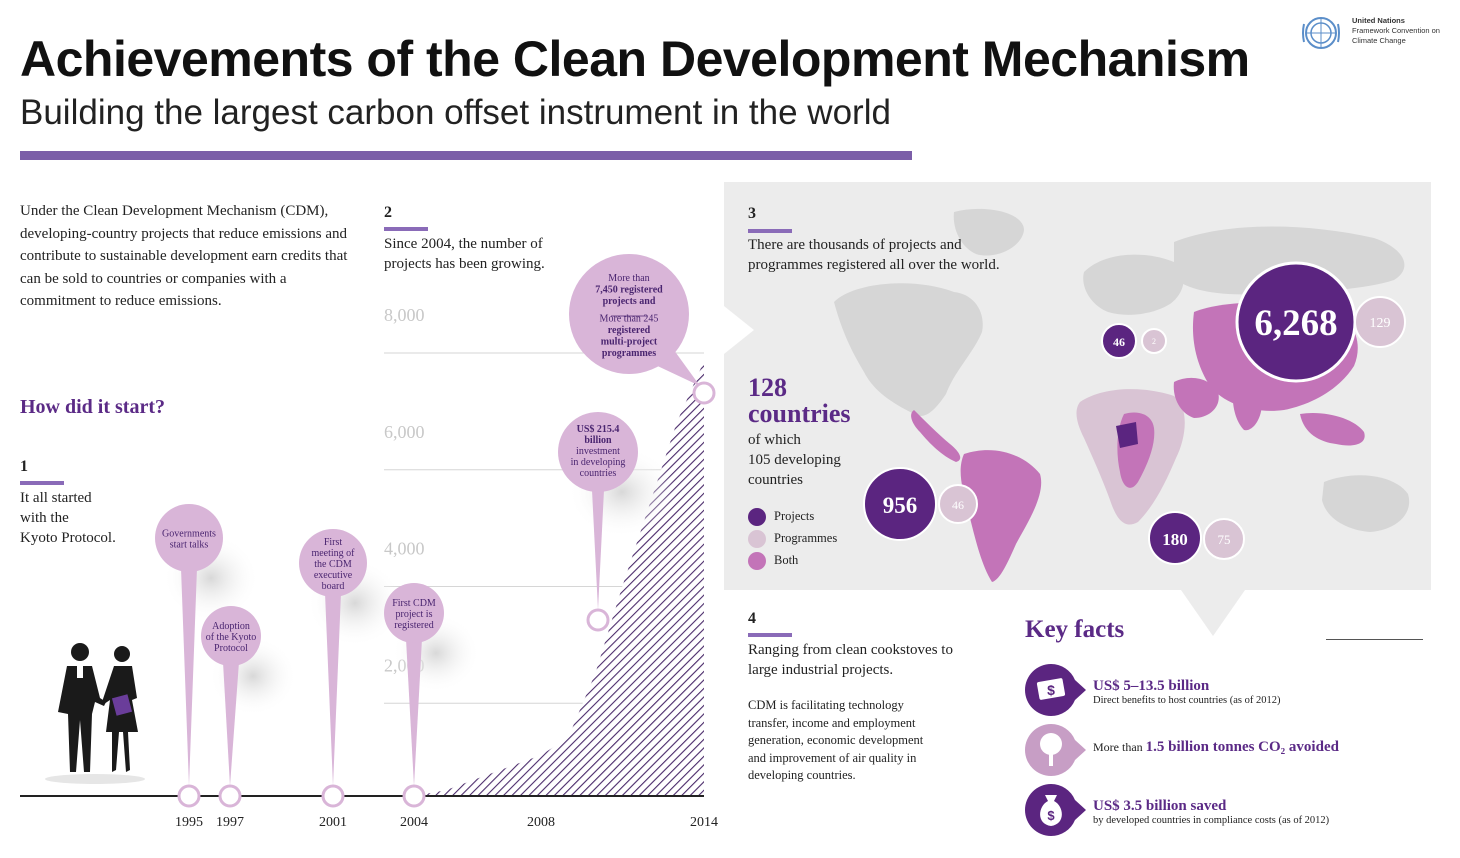 The height and width of the screenshot is (858, 1460). I want to click on event-label: First, so click(333, 542).